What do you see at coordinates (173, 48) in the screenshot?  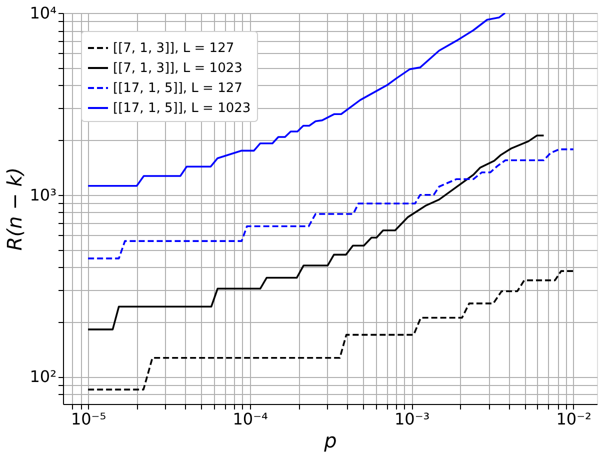 I see `legend-label: [[7, 1, 3]], L = 127` at bounding box center [173, 48].